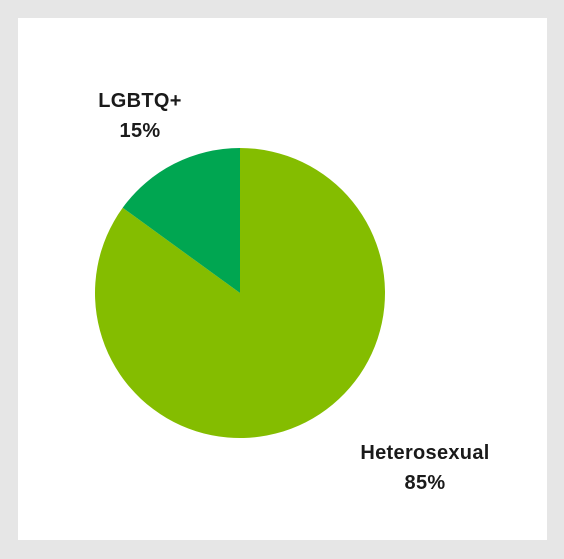 The width and height of the screenshot is (564, 559). Describe the element at coordinates (140, 116) in the screenshot. I see `slice-label-lgbtq: LGBTQ+ 15%` at that location.